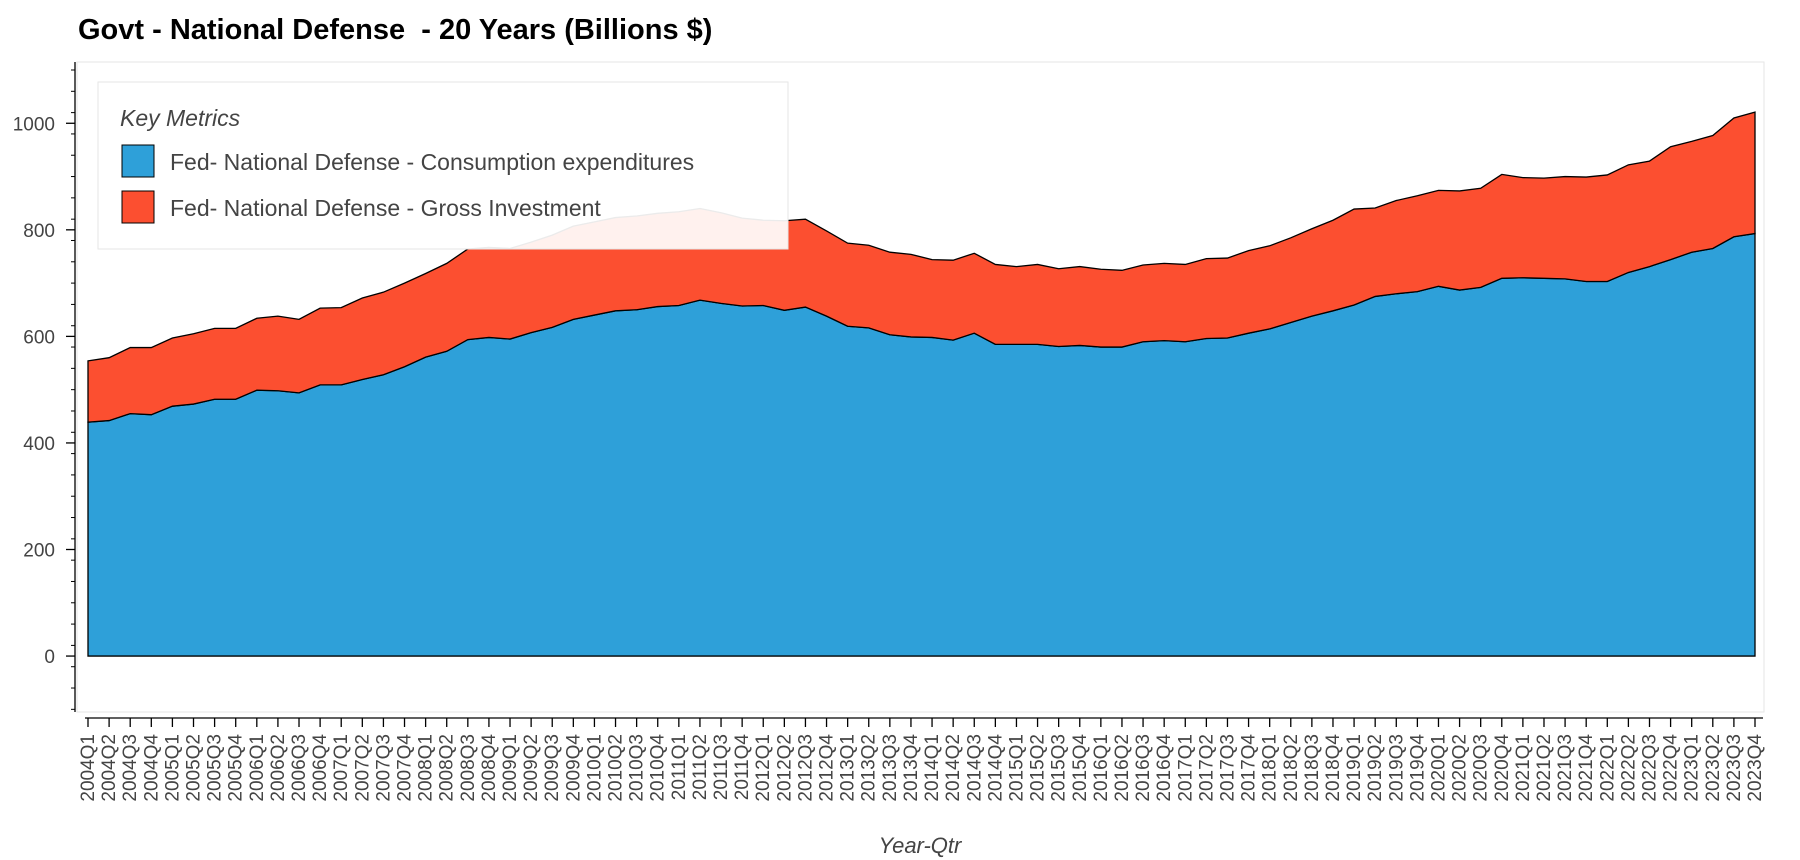 This screenshot has width=1800, height=860. I want to click on x-tick-label: 2013Q3, so click(890, 768).